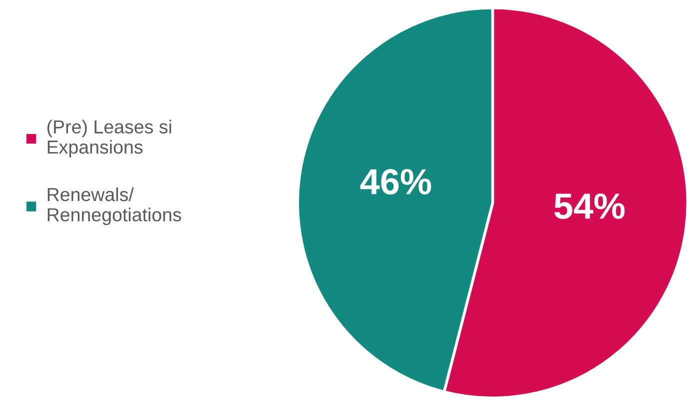  What do you see at coordinates (109, 139) in the screenshot?
I see `legend-label: (Pre) Leases si Expansions` at bounding box center [109, 139].